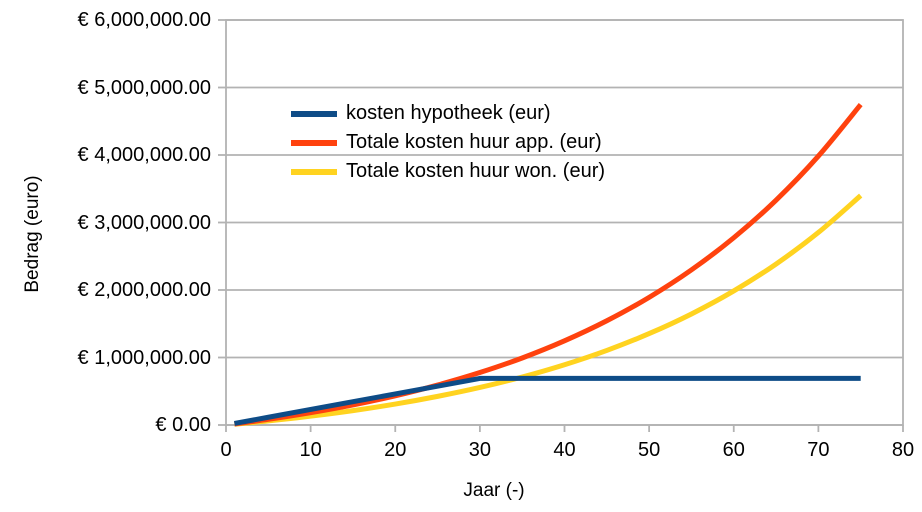 Image resolution: width=922 pixels, height=512 pixels. What do you see at coordinates (310, 450) in the screenshot?
I see `x-tick-label: 10` at bounding box center [310, 450].